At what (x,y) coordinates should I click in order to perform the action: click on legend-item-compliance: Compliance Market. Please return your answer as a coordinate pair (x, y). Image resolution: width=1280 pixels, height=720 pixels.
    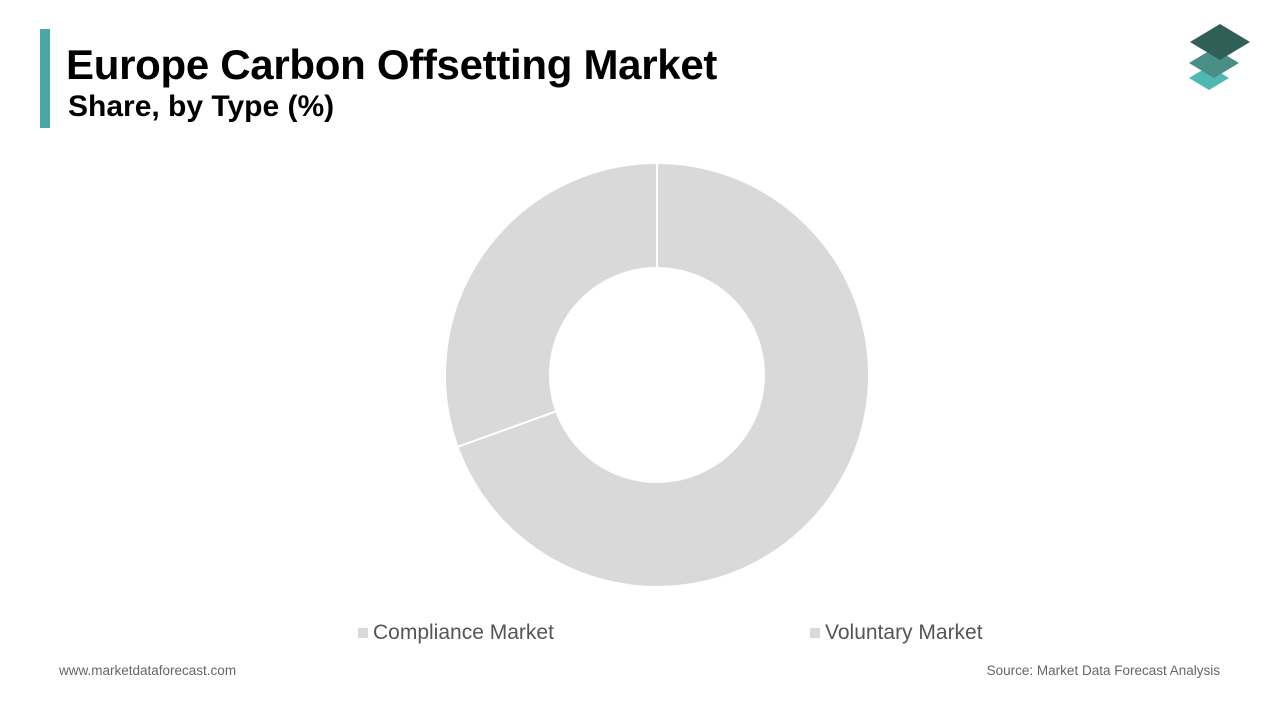
    Looking at the image, I should click on (456, 633).